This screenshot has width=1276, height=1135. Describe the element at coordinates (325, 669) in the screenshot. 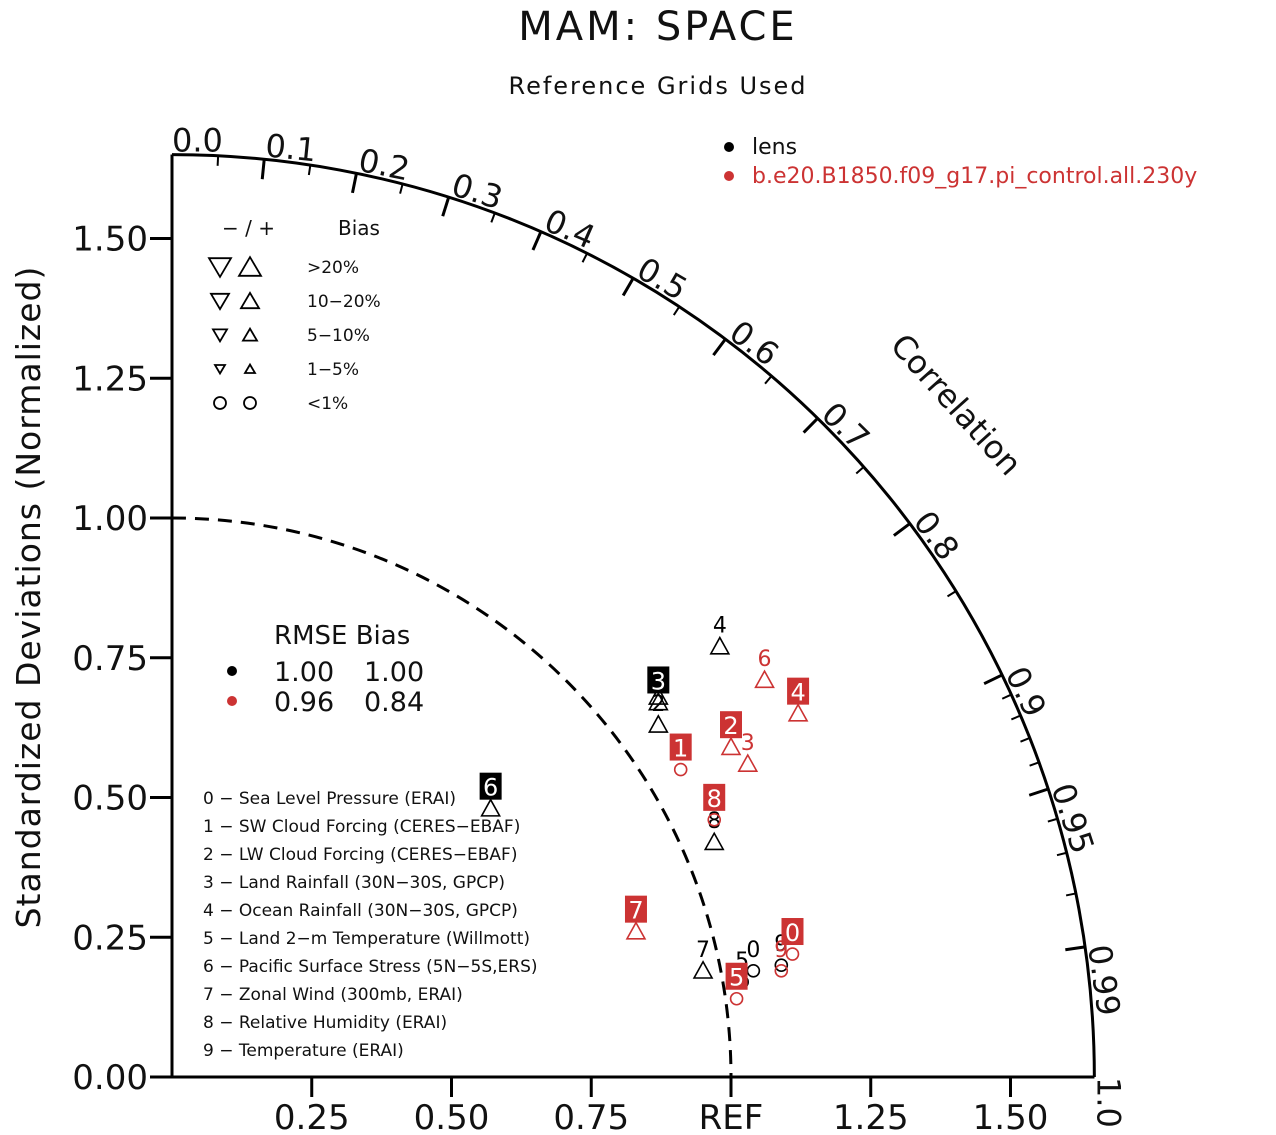

I see `rmse-legend: RMSE Bias 1.00 1.00 0.96 0.84` at that location.